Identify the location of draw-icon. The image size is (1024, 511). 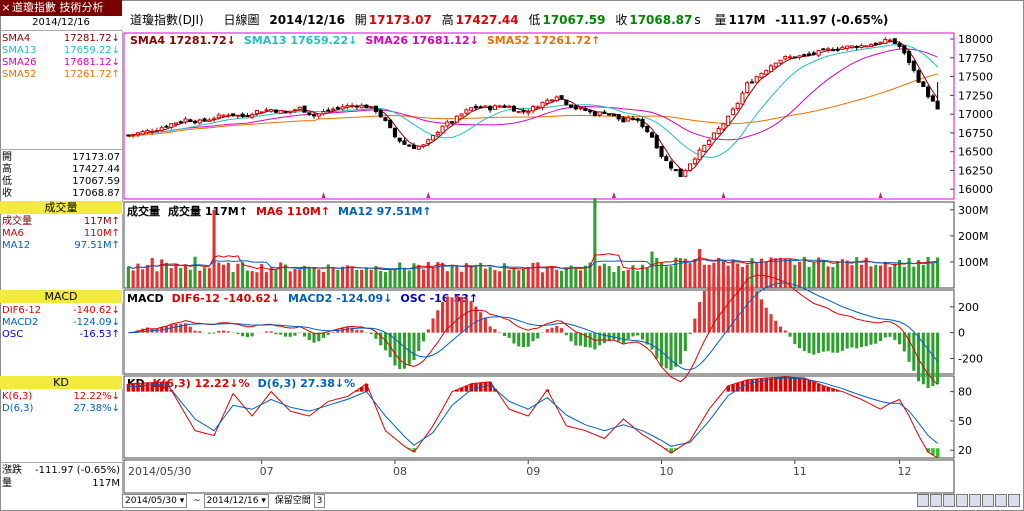
(988, 500).